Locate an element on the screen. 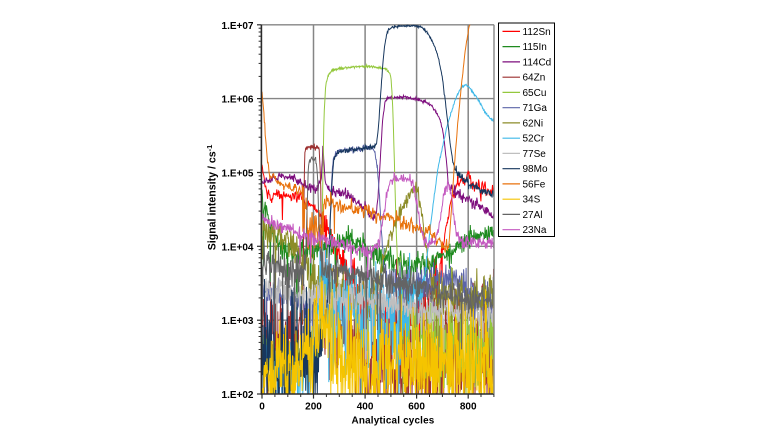 This screenshot has height=432, width=768. svg-text: 1.E+07 is located at coordinates (238, 26).